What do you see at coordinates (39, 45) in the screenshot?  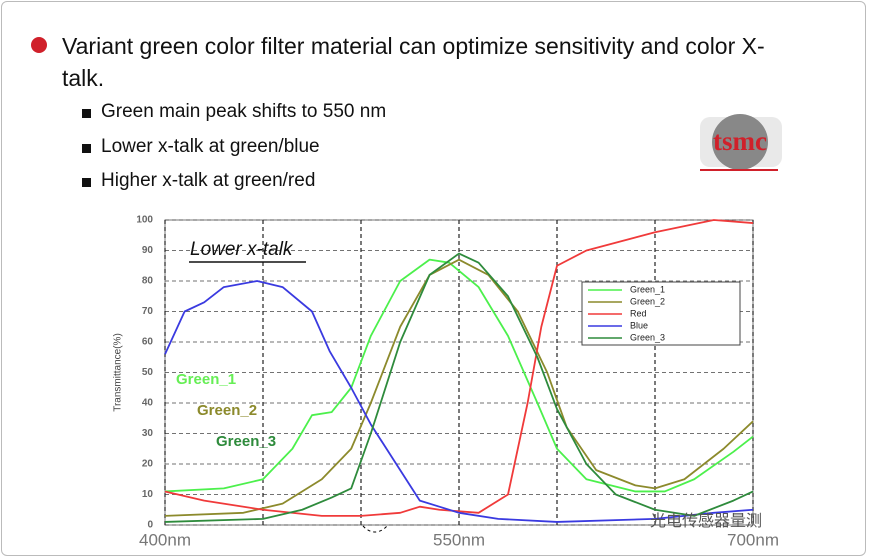 I see `bullet-dot` at bounding box center [39, 45].